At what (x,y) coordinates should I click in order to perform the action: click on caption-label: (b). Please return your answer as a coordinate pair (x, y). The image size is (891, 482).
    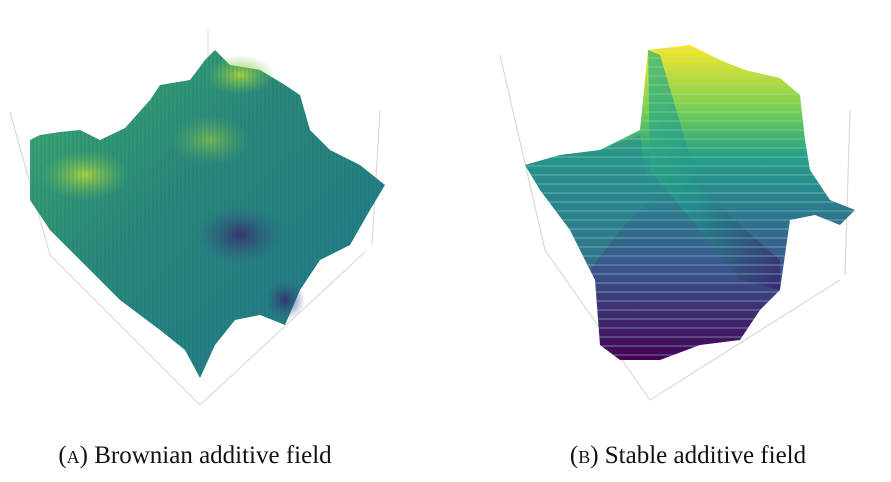
    Looking at the image, I should click on (584, 455).